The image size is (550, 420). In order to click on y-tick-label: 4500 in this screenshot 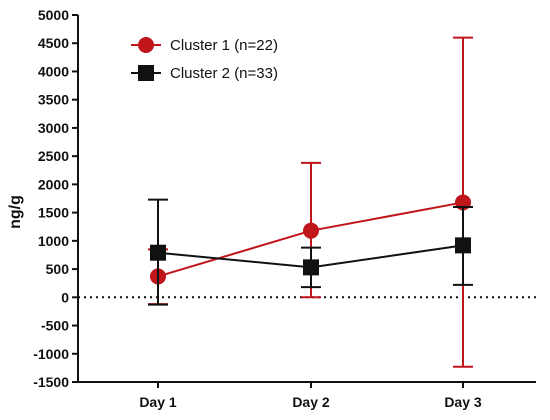, I will do `click(53, 43)`.